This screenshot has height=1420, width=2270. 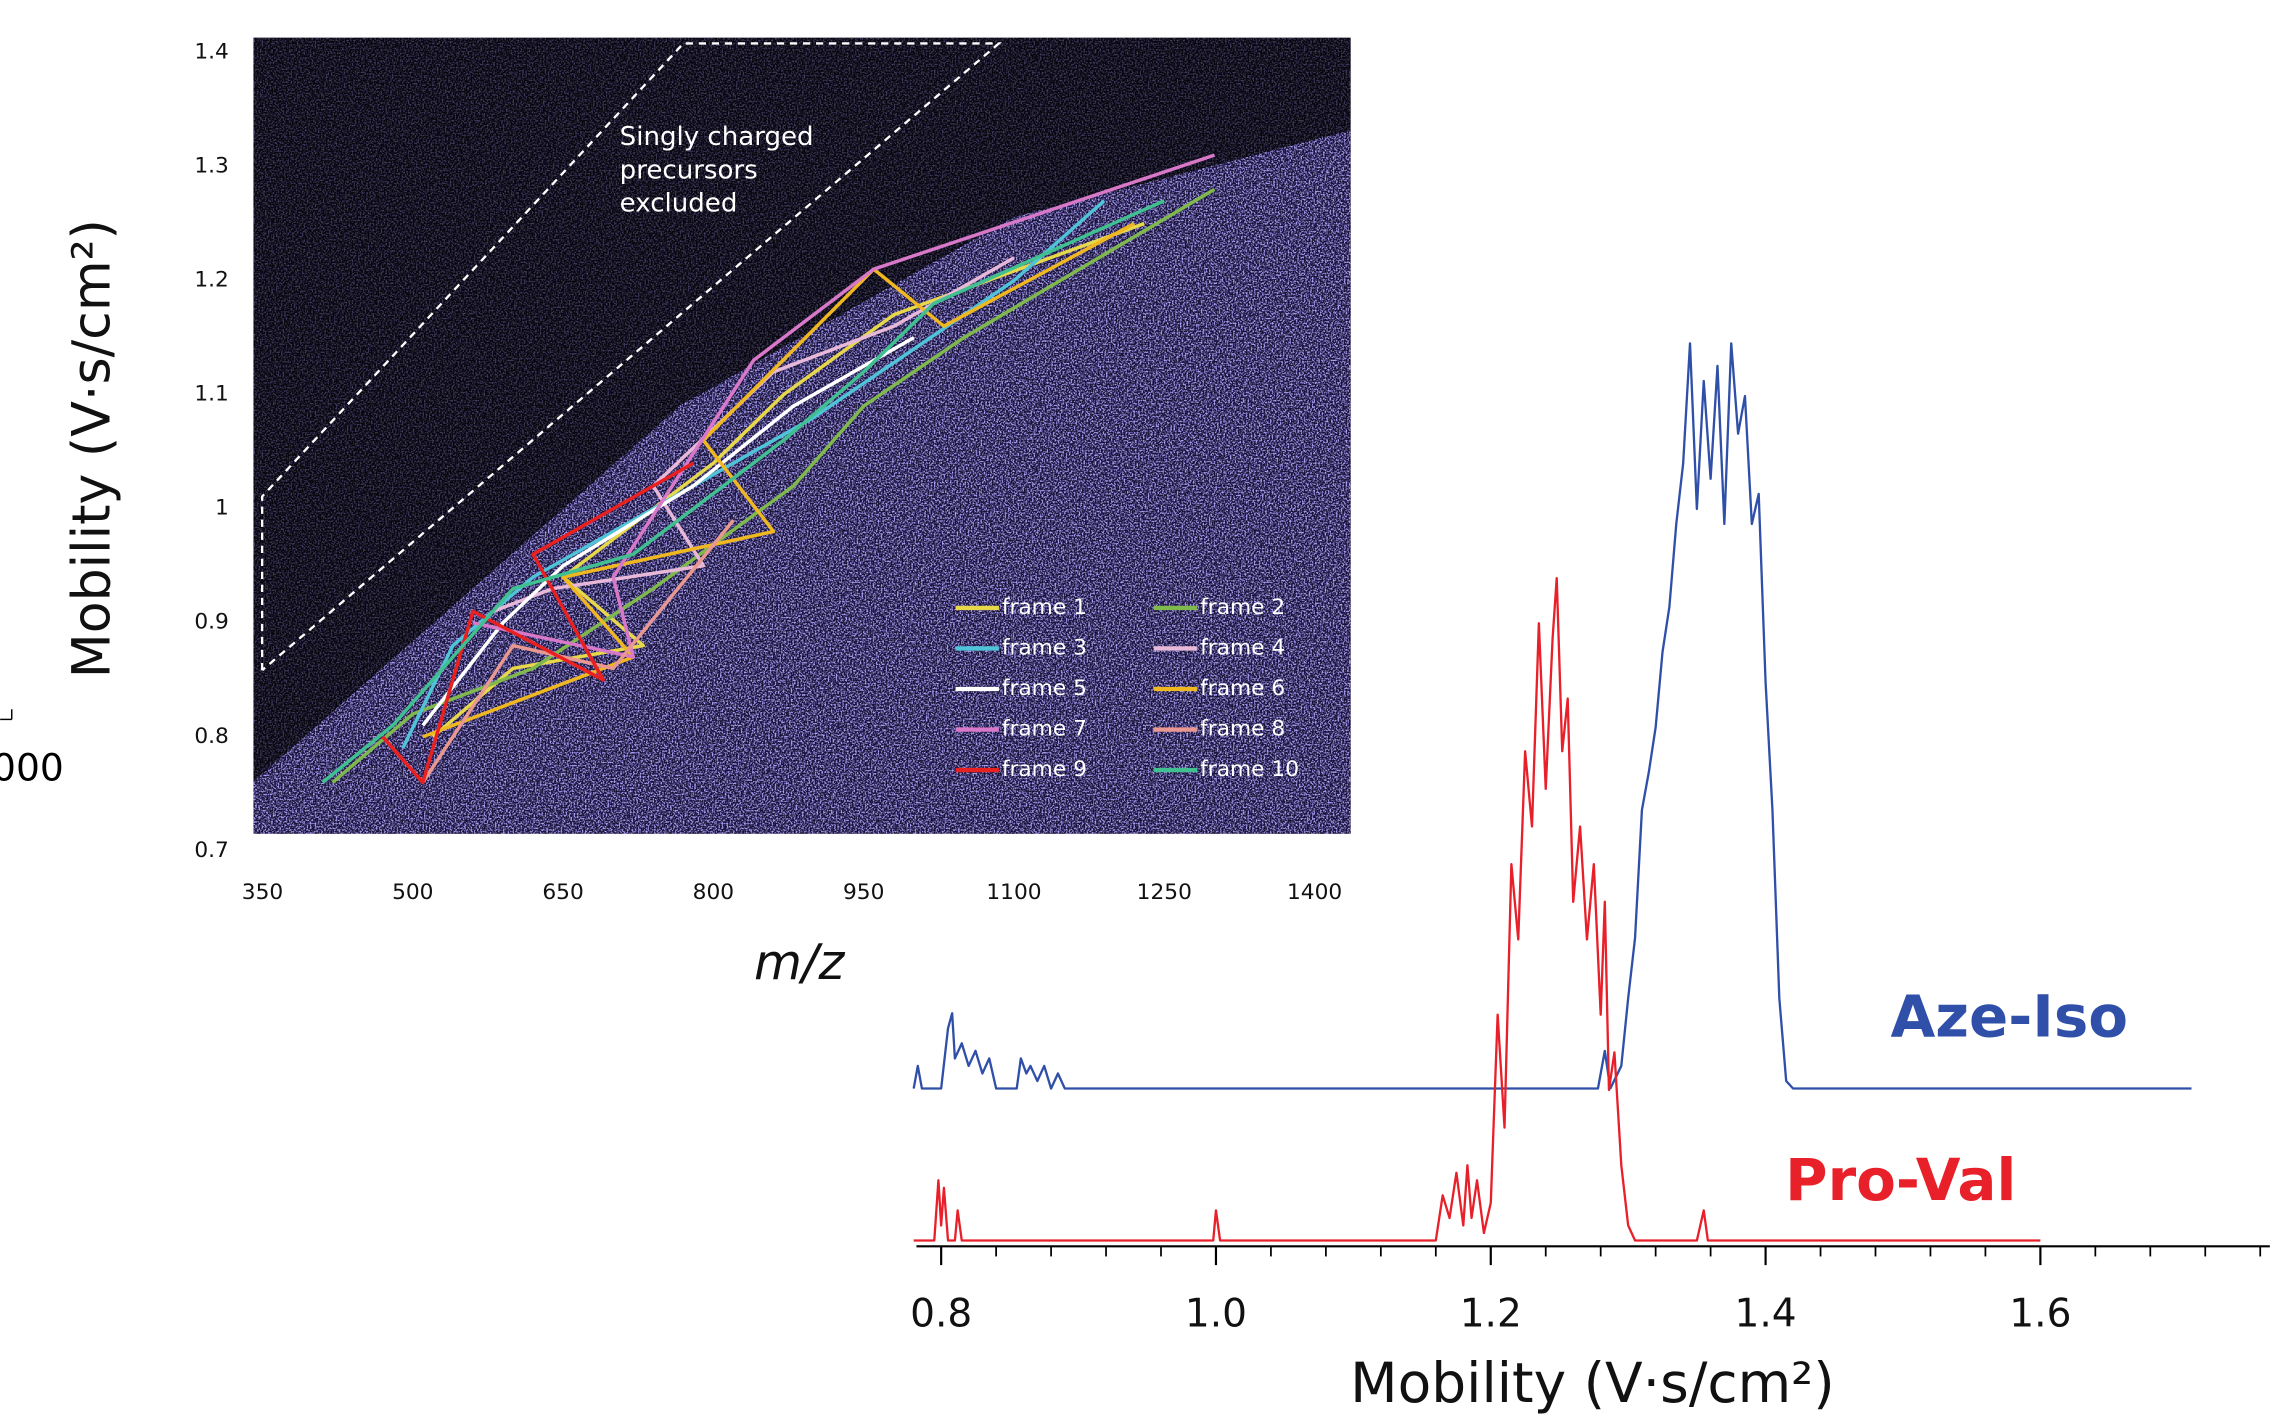 What do you see at coordinates (412, 892) in the screenshot?
I see `x-tick-label: 500` at bounding box center [412, 892].